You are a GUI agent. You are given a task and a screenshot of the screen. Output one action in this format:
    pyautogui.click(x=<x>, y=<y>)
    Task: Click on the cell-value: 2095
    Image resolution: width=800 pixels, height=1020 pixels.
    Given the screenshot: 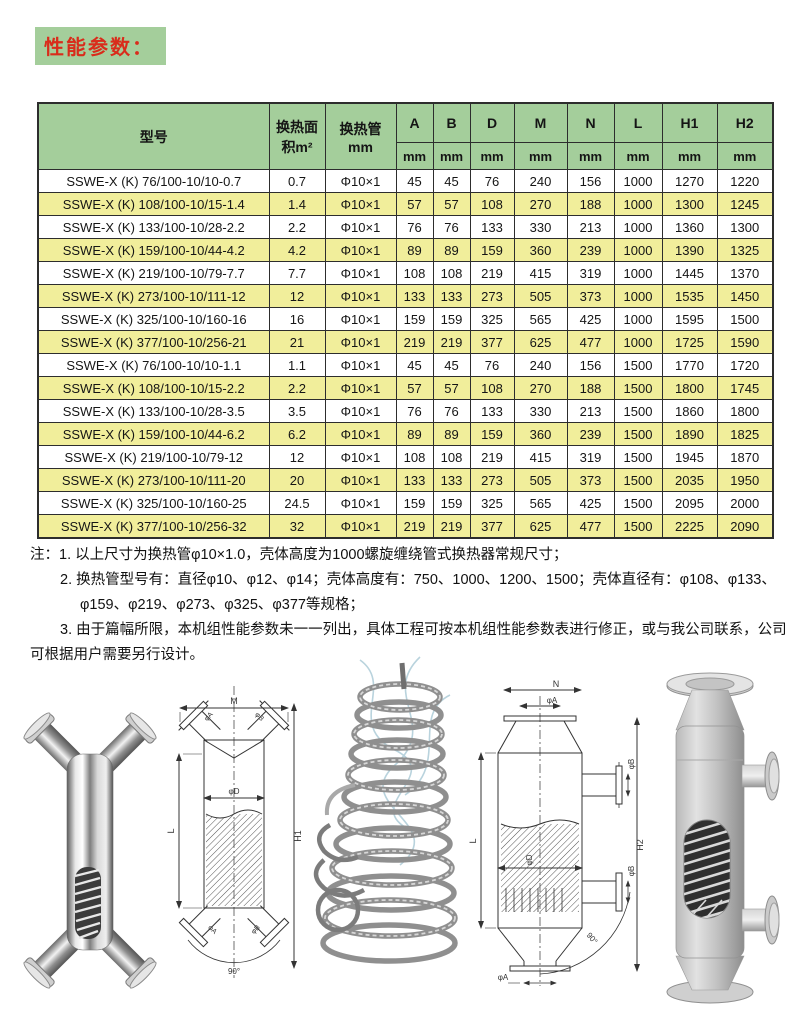 What is the action you would take?
    pyautogui.click(x=689, y=503)
    